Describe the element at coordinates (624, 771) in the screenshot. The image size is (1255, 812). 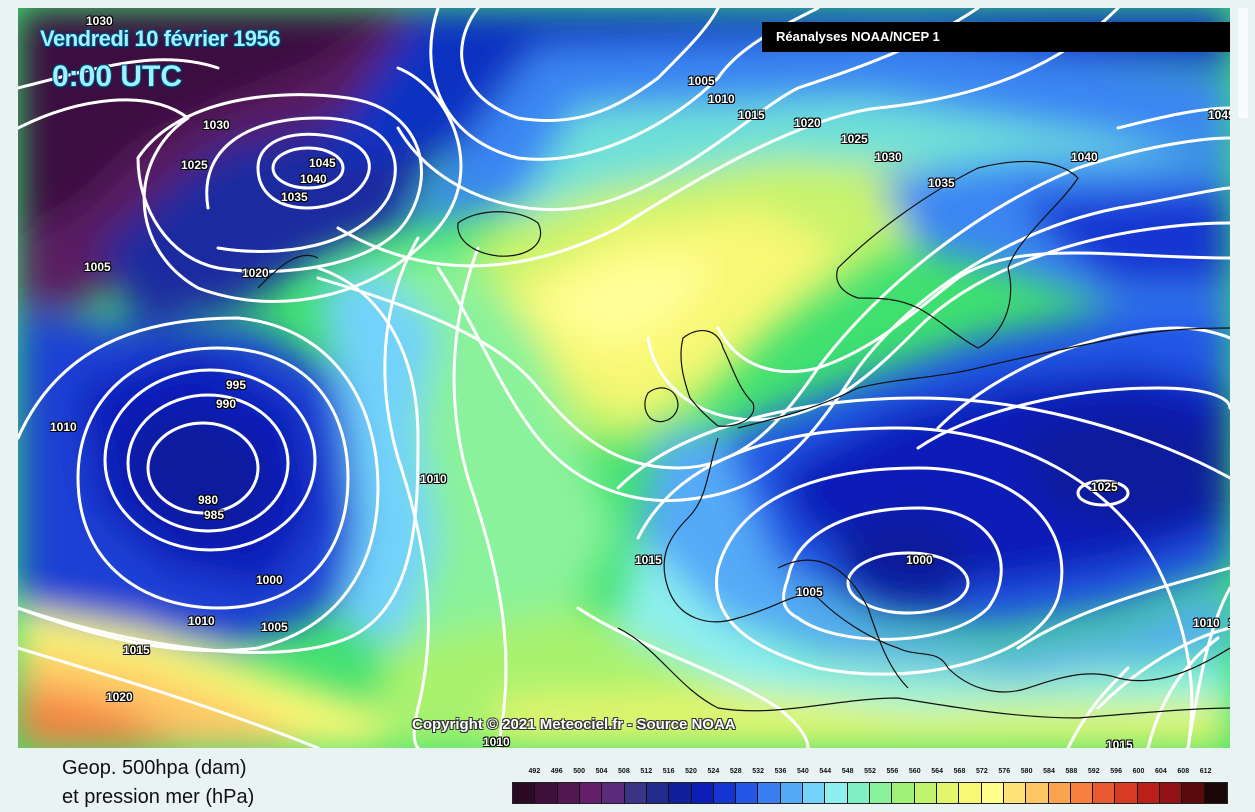
I see `scale-tick-label: 508` at that location.